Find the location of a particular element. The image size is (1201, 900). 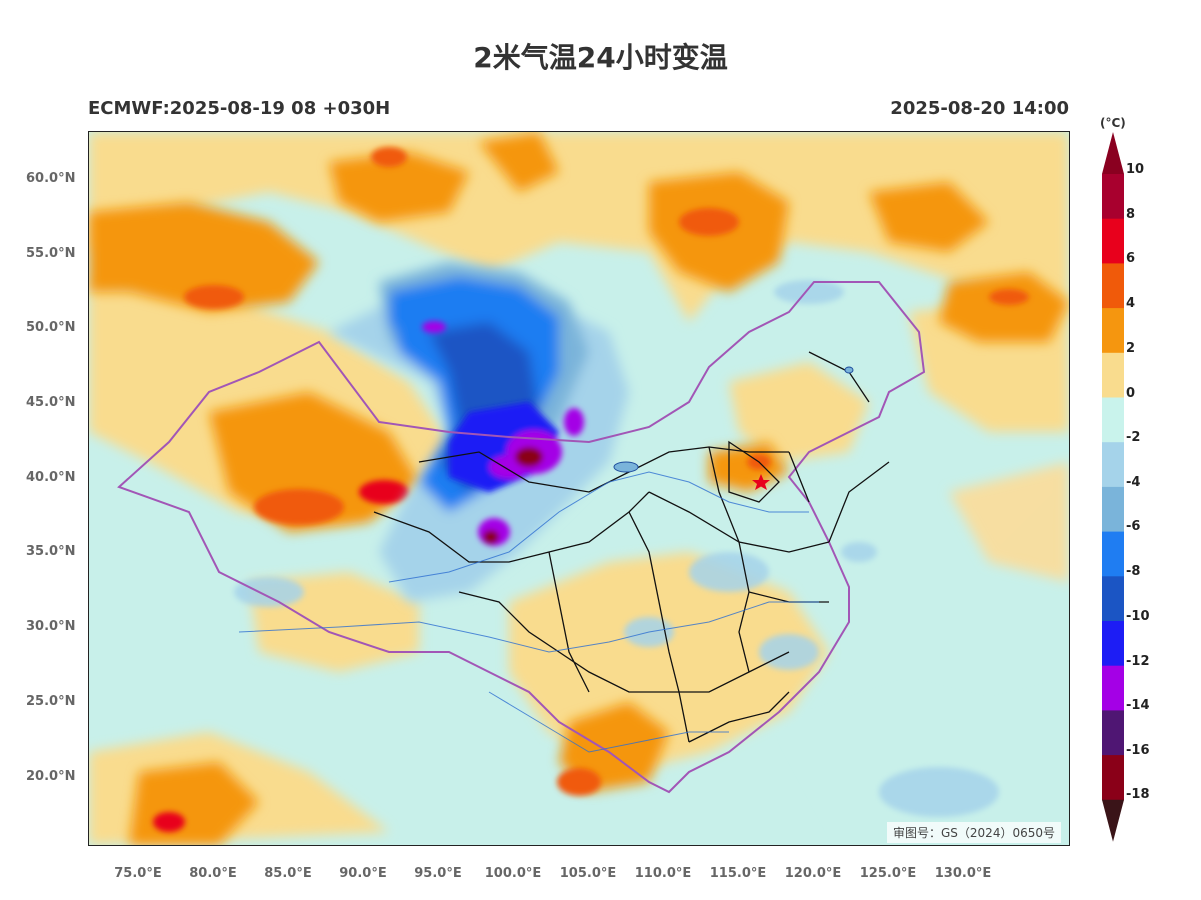

colorbar-label: -16 is located at coordinates (1138, 750).